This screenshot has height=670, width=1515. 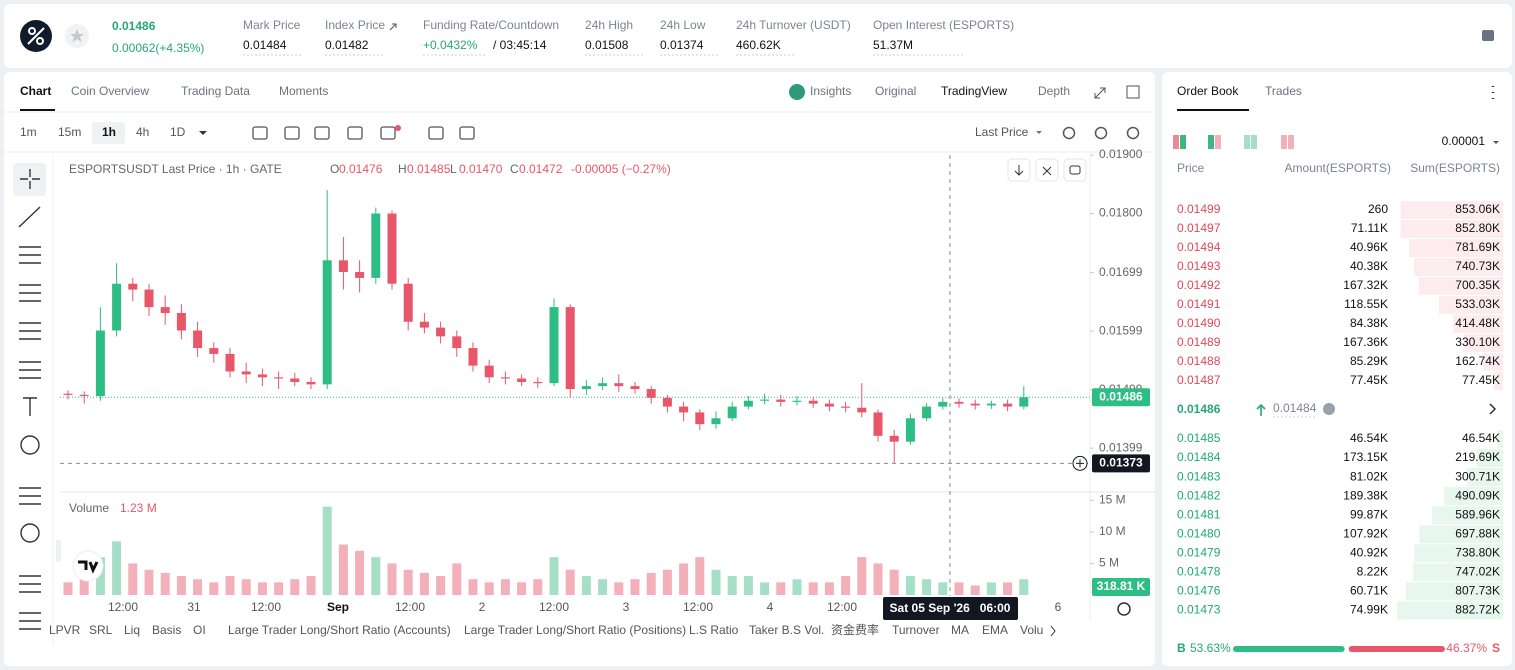 I want to click on ob-tab: Trades, so click(x=1283, y=91).